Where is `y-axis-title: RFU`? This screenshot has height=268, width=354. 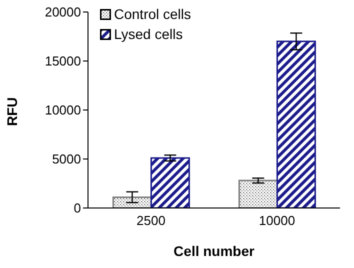
y-axis-title: RFU is located at coordinates (12, 111).